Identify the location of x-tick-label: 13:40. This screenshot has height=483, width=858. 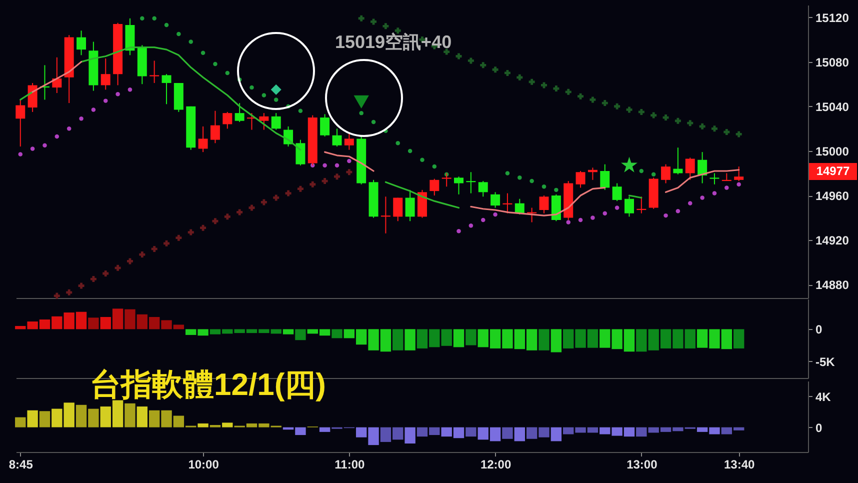
(740, 465).